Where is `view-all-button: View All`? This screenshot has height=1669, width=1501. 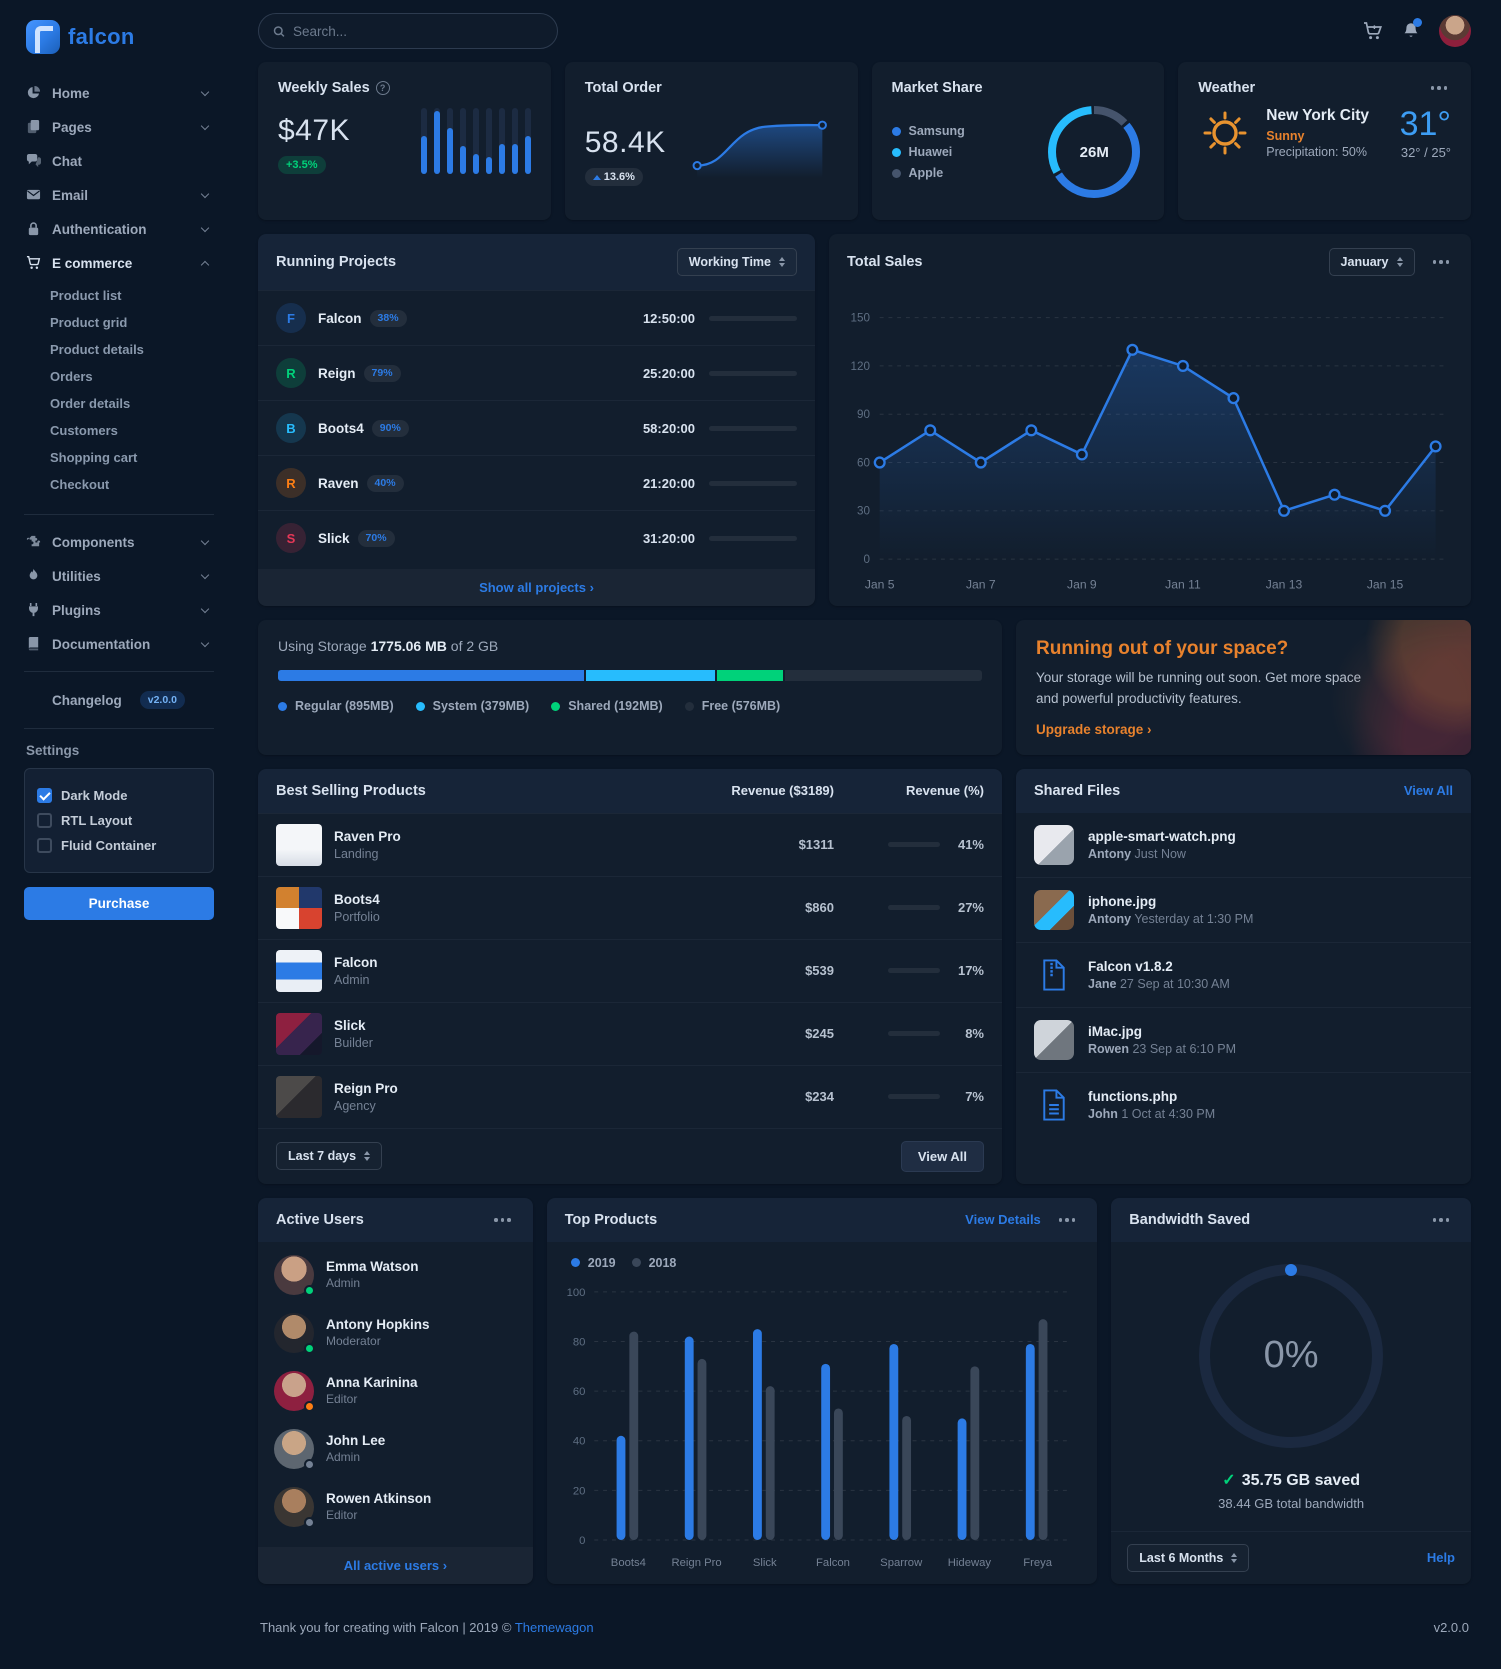
view-all-button: View All is located at coordinates (942, 1156).